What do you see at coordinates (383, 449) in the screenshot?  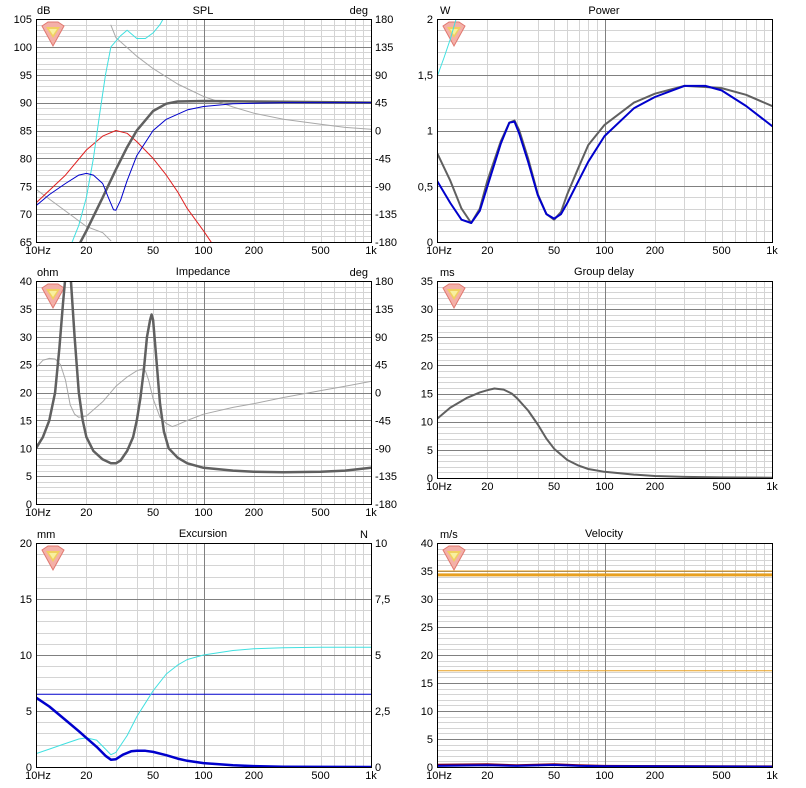 I see `impedance-y2-tick-label: -90` at bounding box center [383, 449].